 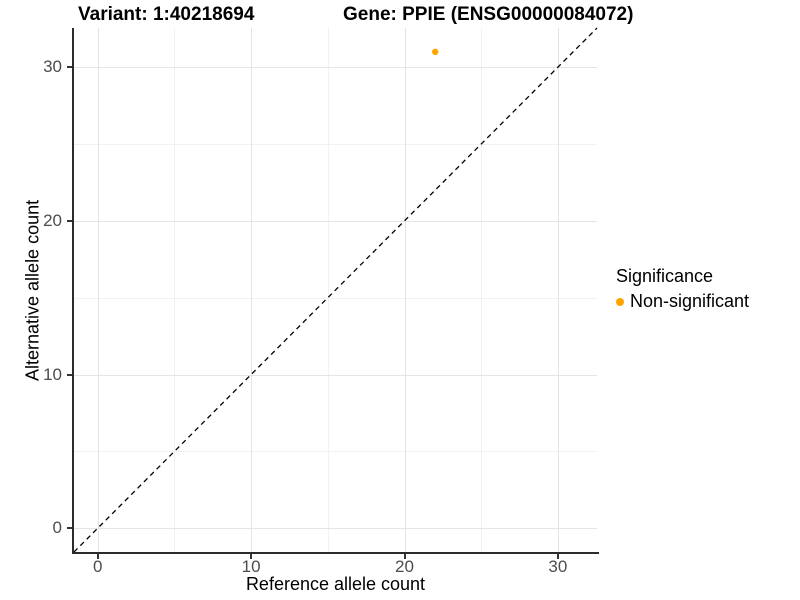 What do you see at coordinates (166, 14) in the screenshot?
I see `plot-title-variant: Variant: 1:40218694` at bounding box center [166, 14].